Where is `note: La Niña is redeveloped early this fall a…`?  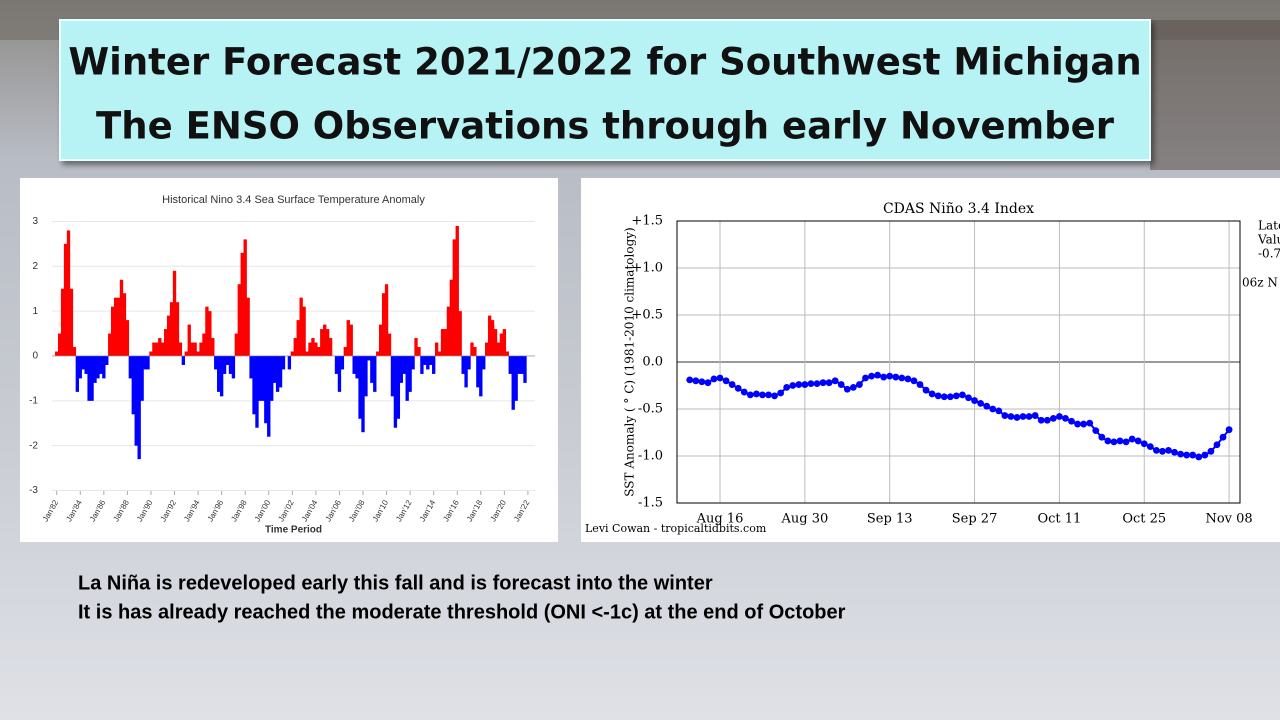
note: La Niña is redeveloped early this fall a… is located at coordinates (395, 583).